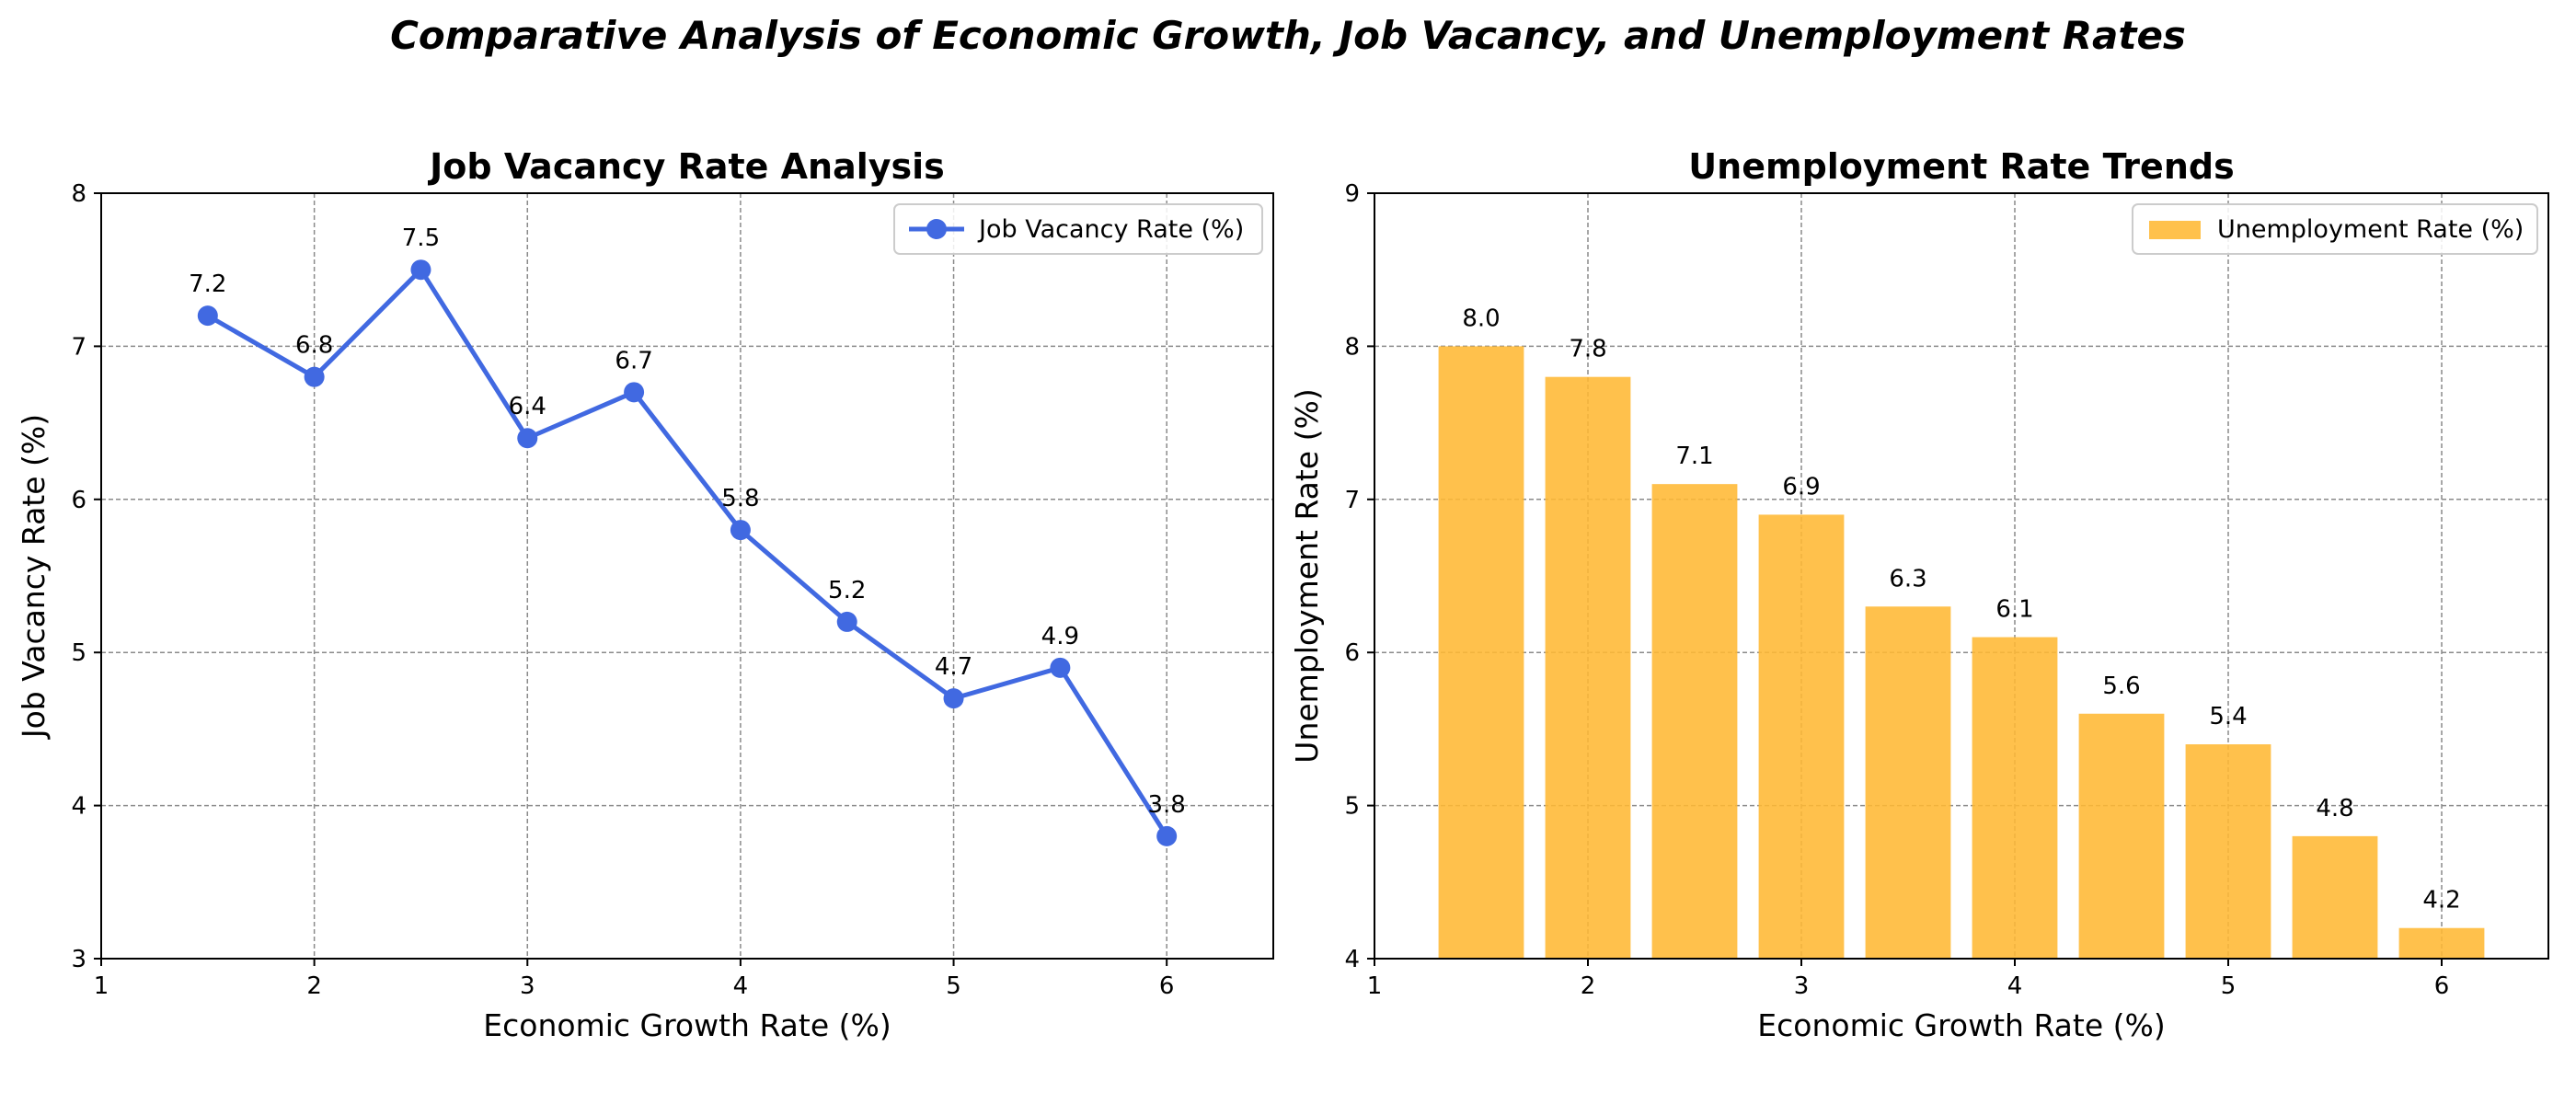 This screenshot has height=1104, width=2576. Describe the element at coordinates (2121, 686) in the screenshot. I see `data-label: 5.6` at that location.